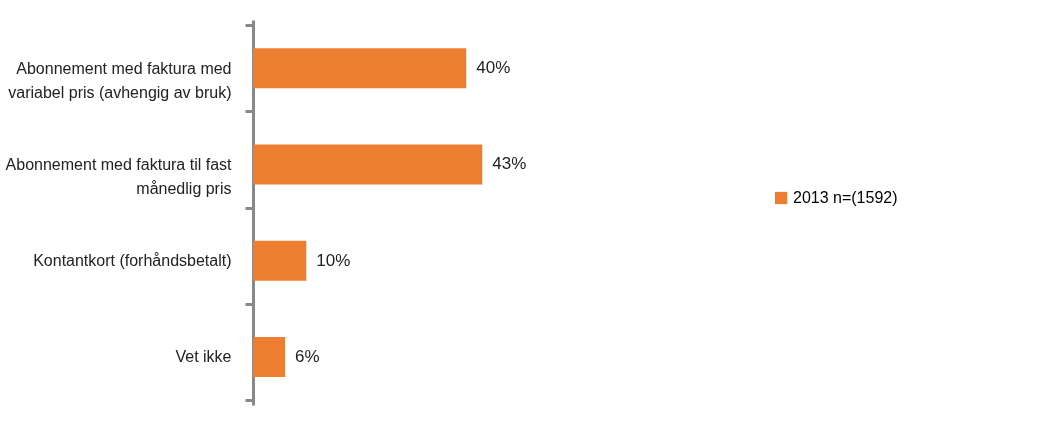  What do you see at coordinates (509, 164) in the screenshot?
I see `data-label: 43%` at bounding box center [509, 164].